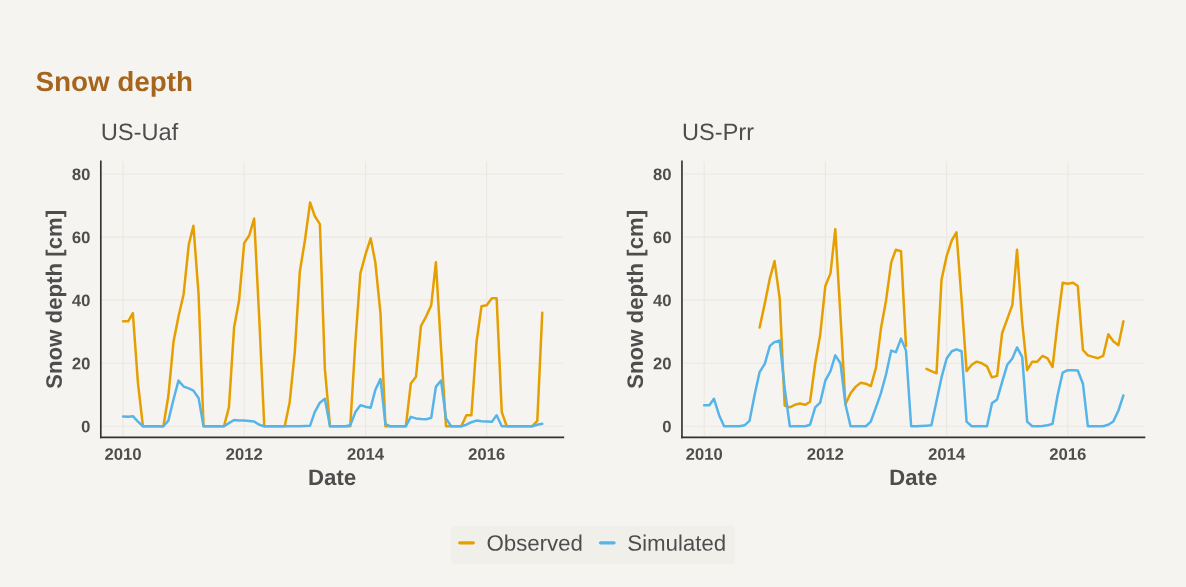 Image resolution: width=1186 pixels, height=587 pixels. I want to click on chart-title: Snow depth, so click(114, 83).